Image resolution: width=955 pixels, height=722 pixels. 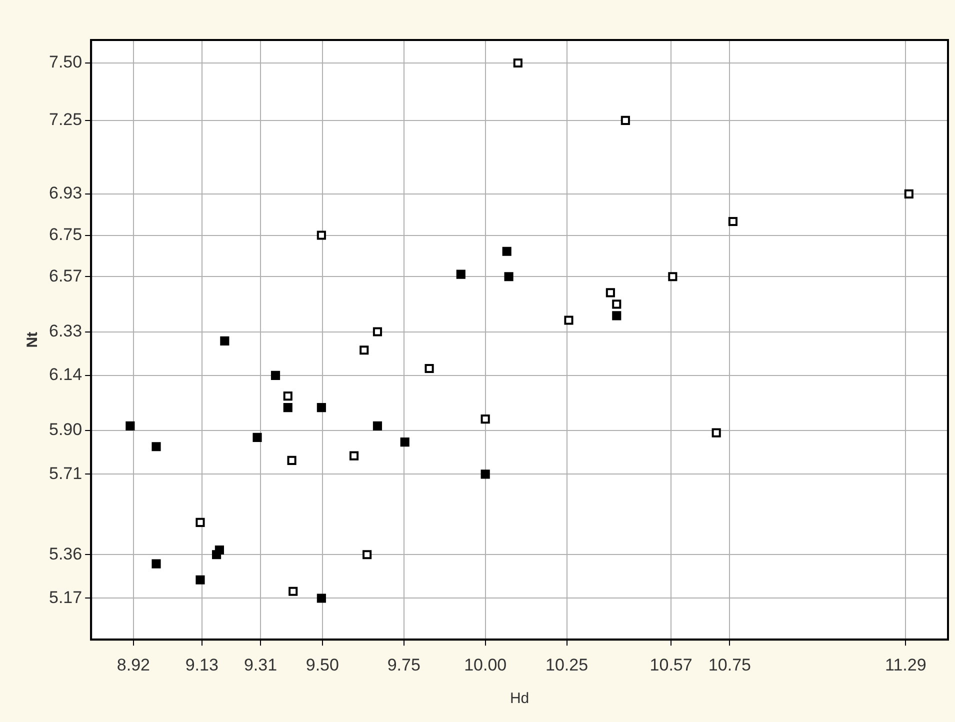 What do you see at coordinates (65, 193) in the screenshot?
I see `y-tick-label: 6.93` at bounding box center [65, 193].